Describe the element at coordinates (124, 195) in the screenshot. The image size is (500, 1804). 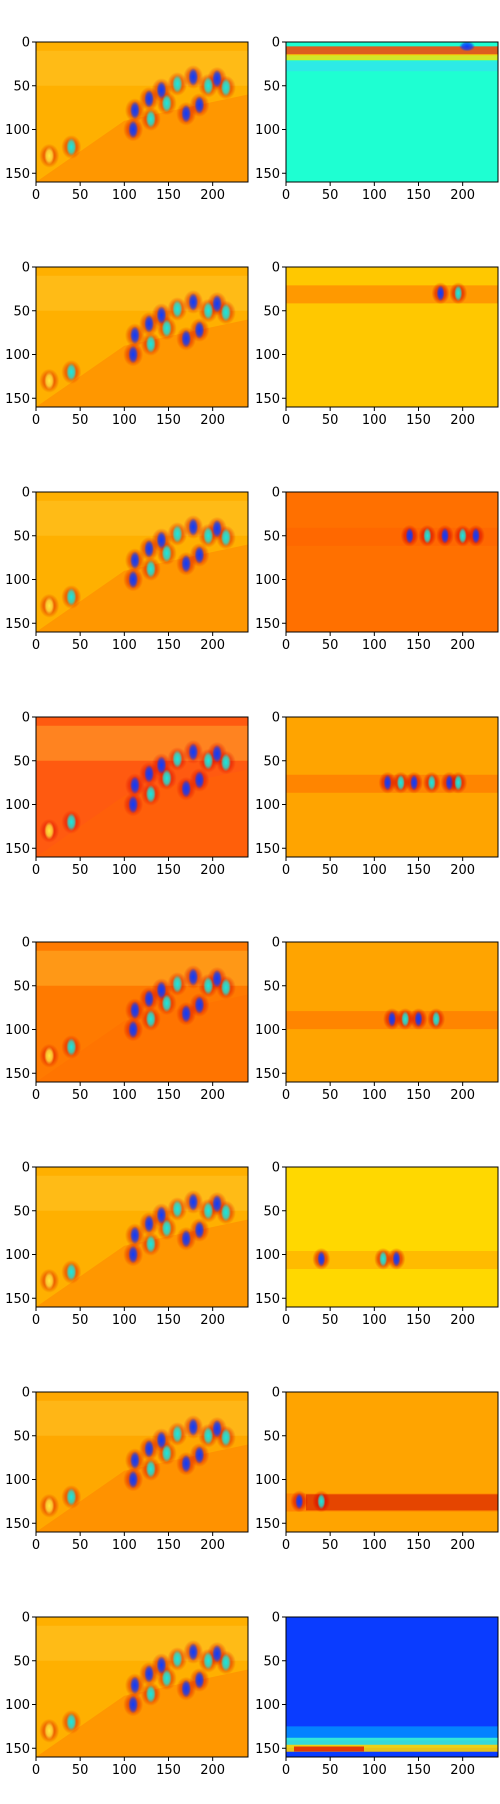
I see `left-panel-1-x-tick-label: 100` at that location.